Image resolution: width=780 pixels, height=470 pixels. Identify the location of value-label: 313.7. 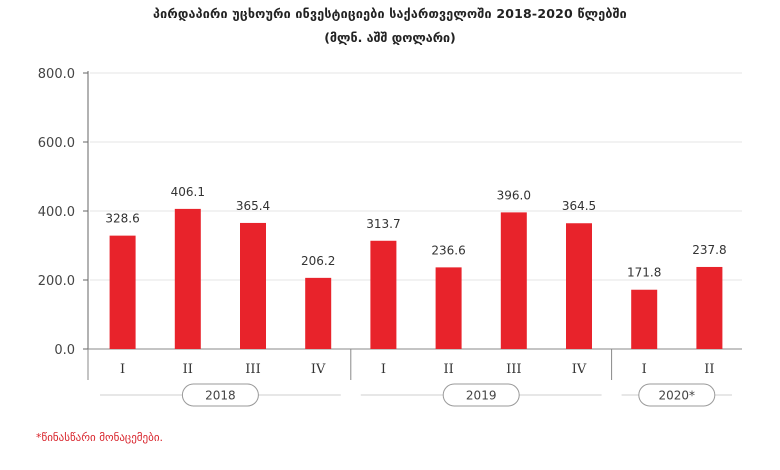
(383, 224).